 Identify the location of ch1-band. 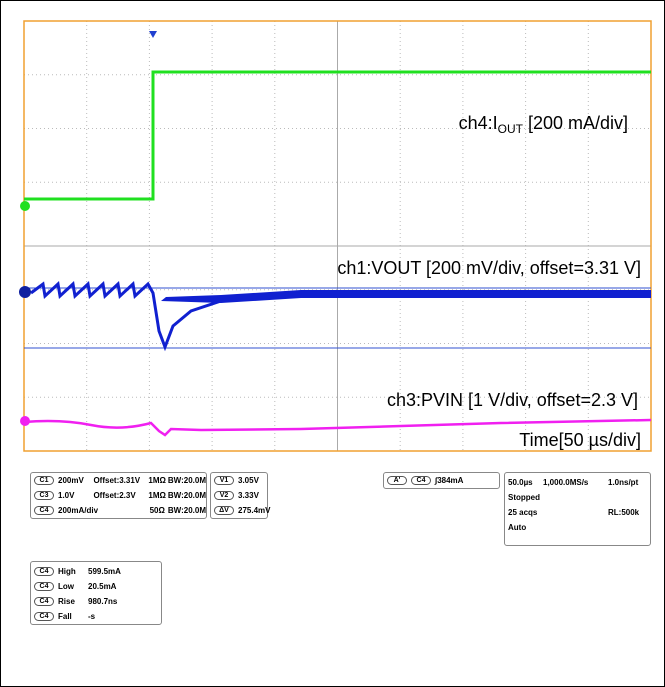
(406, 296).